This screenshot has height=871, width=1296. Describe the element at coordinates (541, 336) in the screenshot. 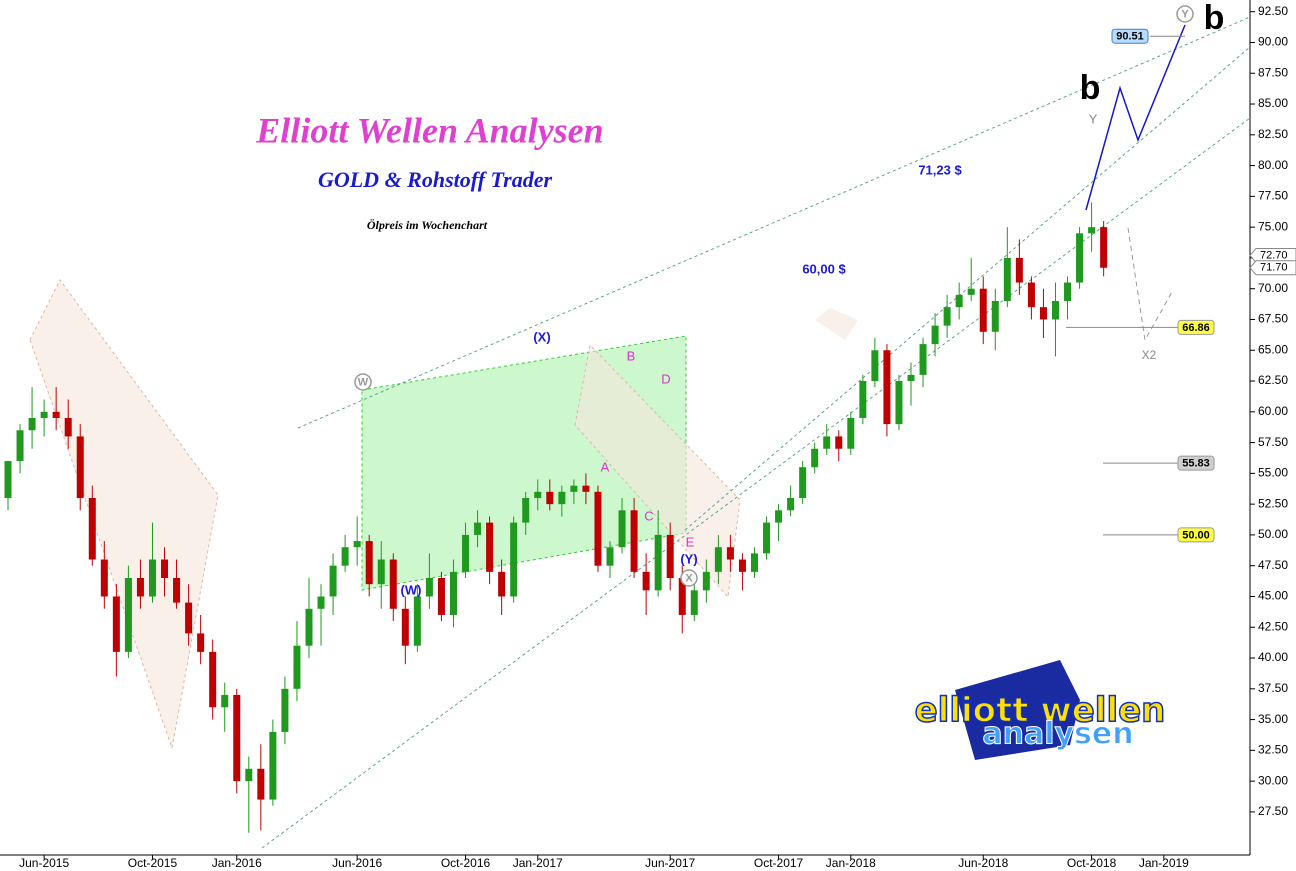

I see `wave-label: (X)` at that location.